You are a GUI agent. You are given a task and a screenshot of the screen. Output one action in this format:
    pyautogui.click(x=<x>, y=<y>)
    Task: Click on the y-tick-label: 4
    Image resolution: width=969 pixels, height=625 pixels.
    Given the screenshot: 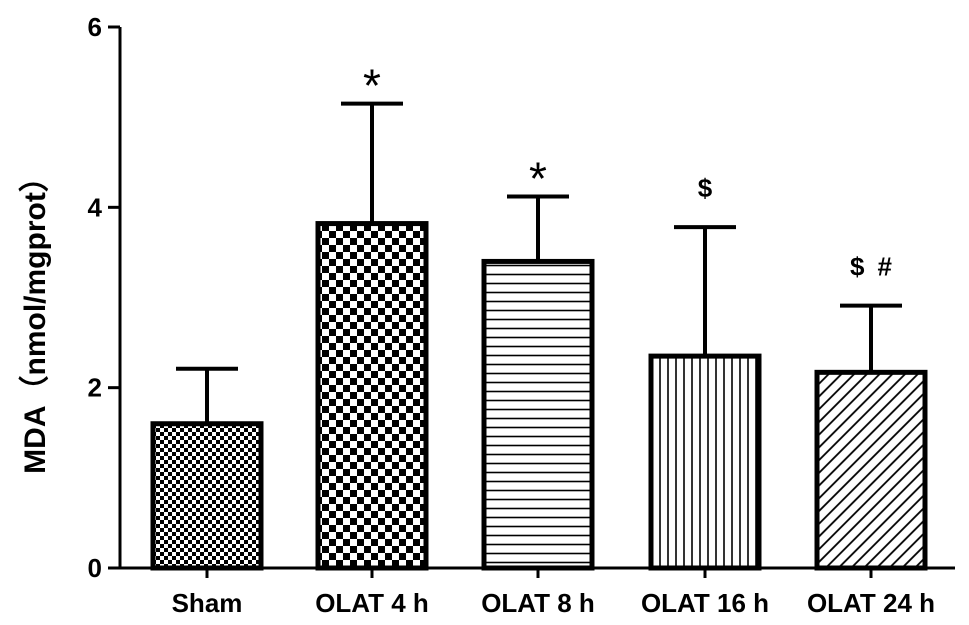 What is the action you would take?
    pyautogui.click(x=95, y=207)
    